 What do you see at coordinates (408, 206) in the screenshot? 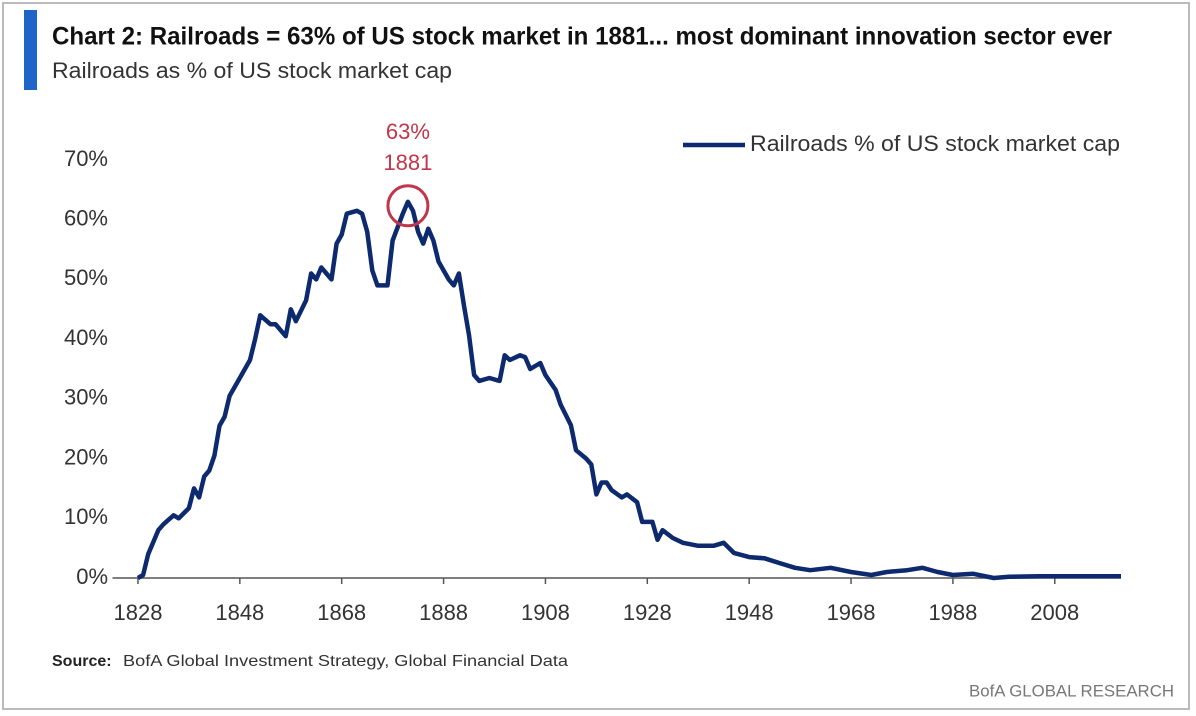
I see `peak-circle` at bounding box center [408, 206].